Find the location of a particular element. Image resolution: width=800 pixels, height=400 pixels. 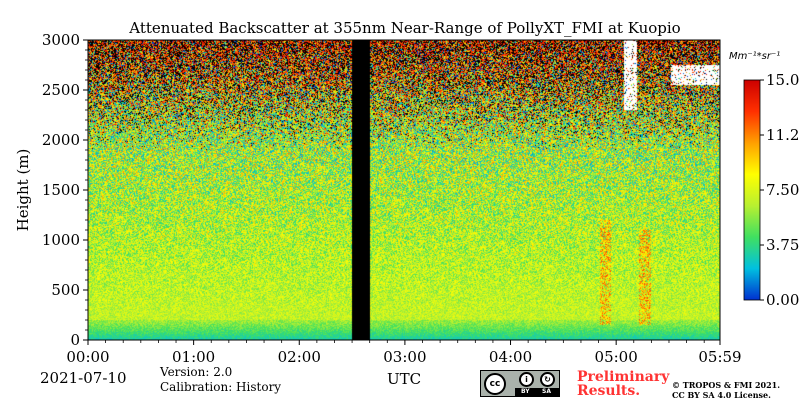

sa-label: SA is located at coordinates (546, 391).